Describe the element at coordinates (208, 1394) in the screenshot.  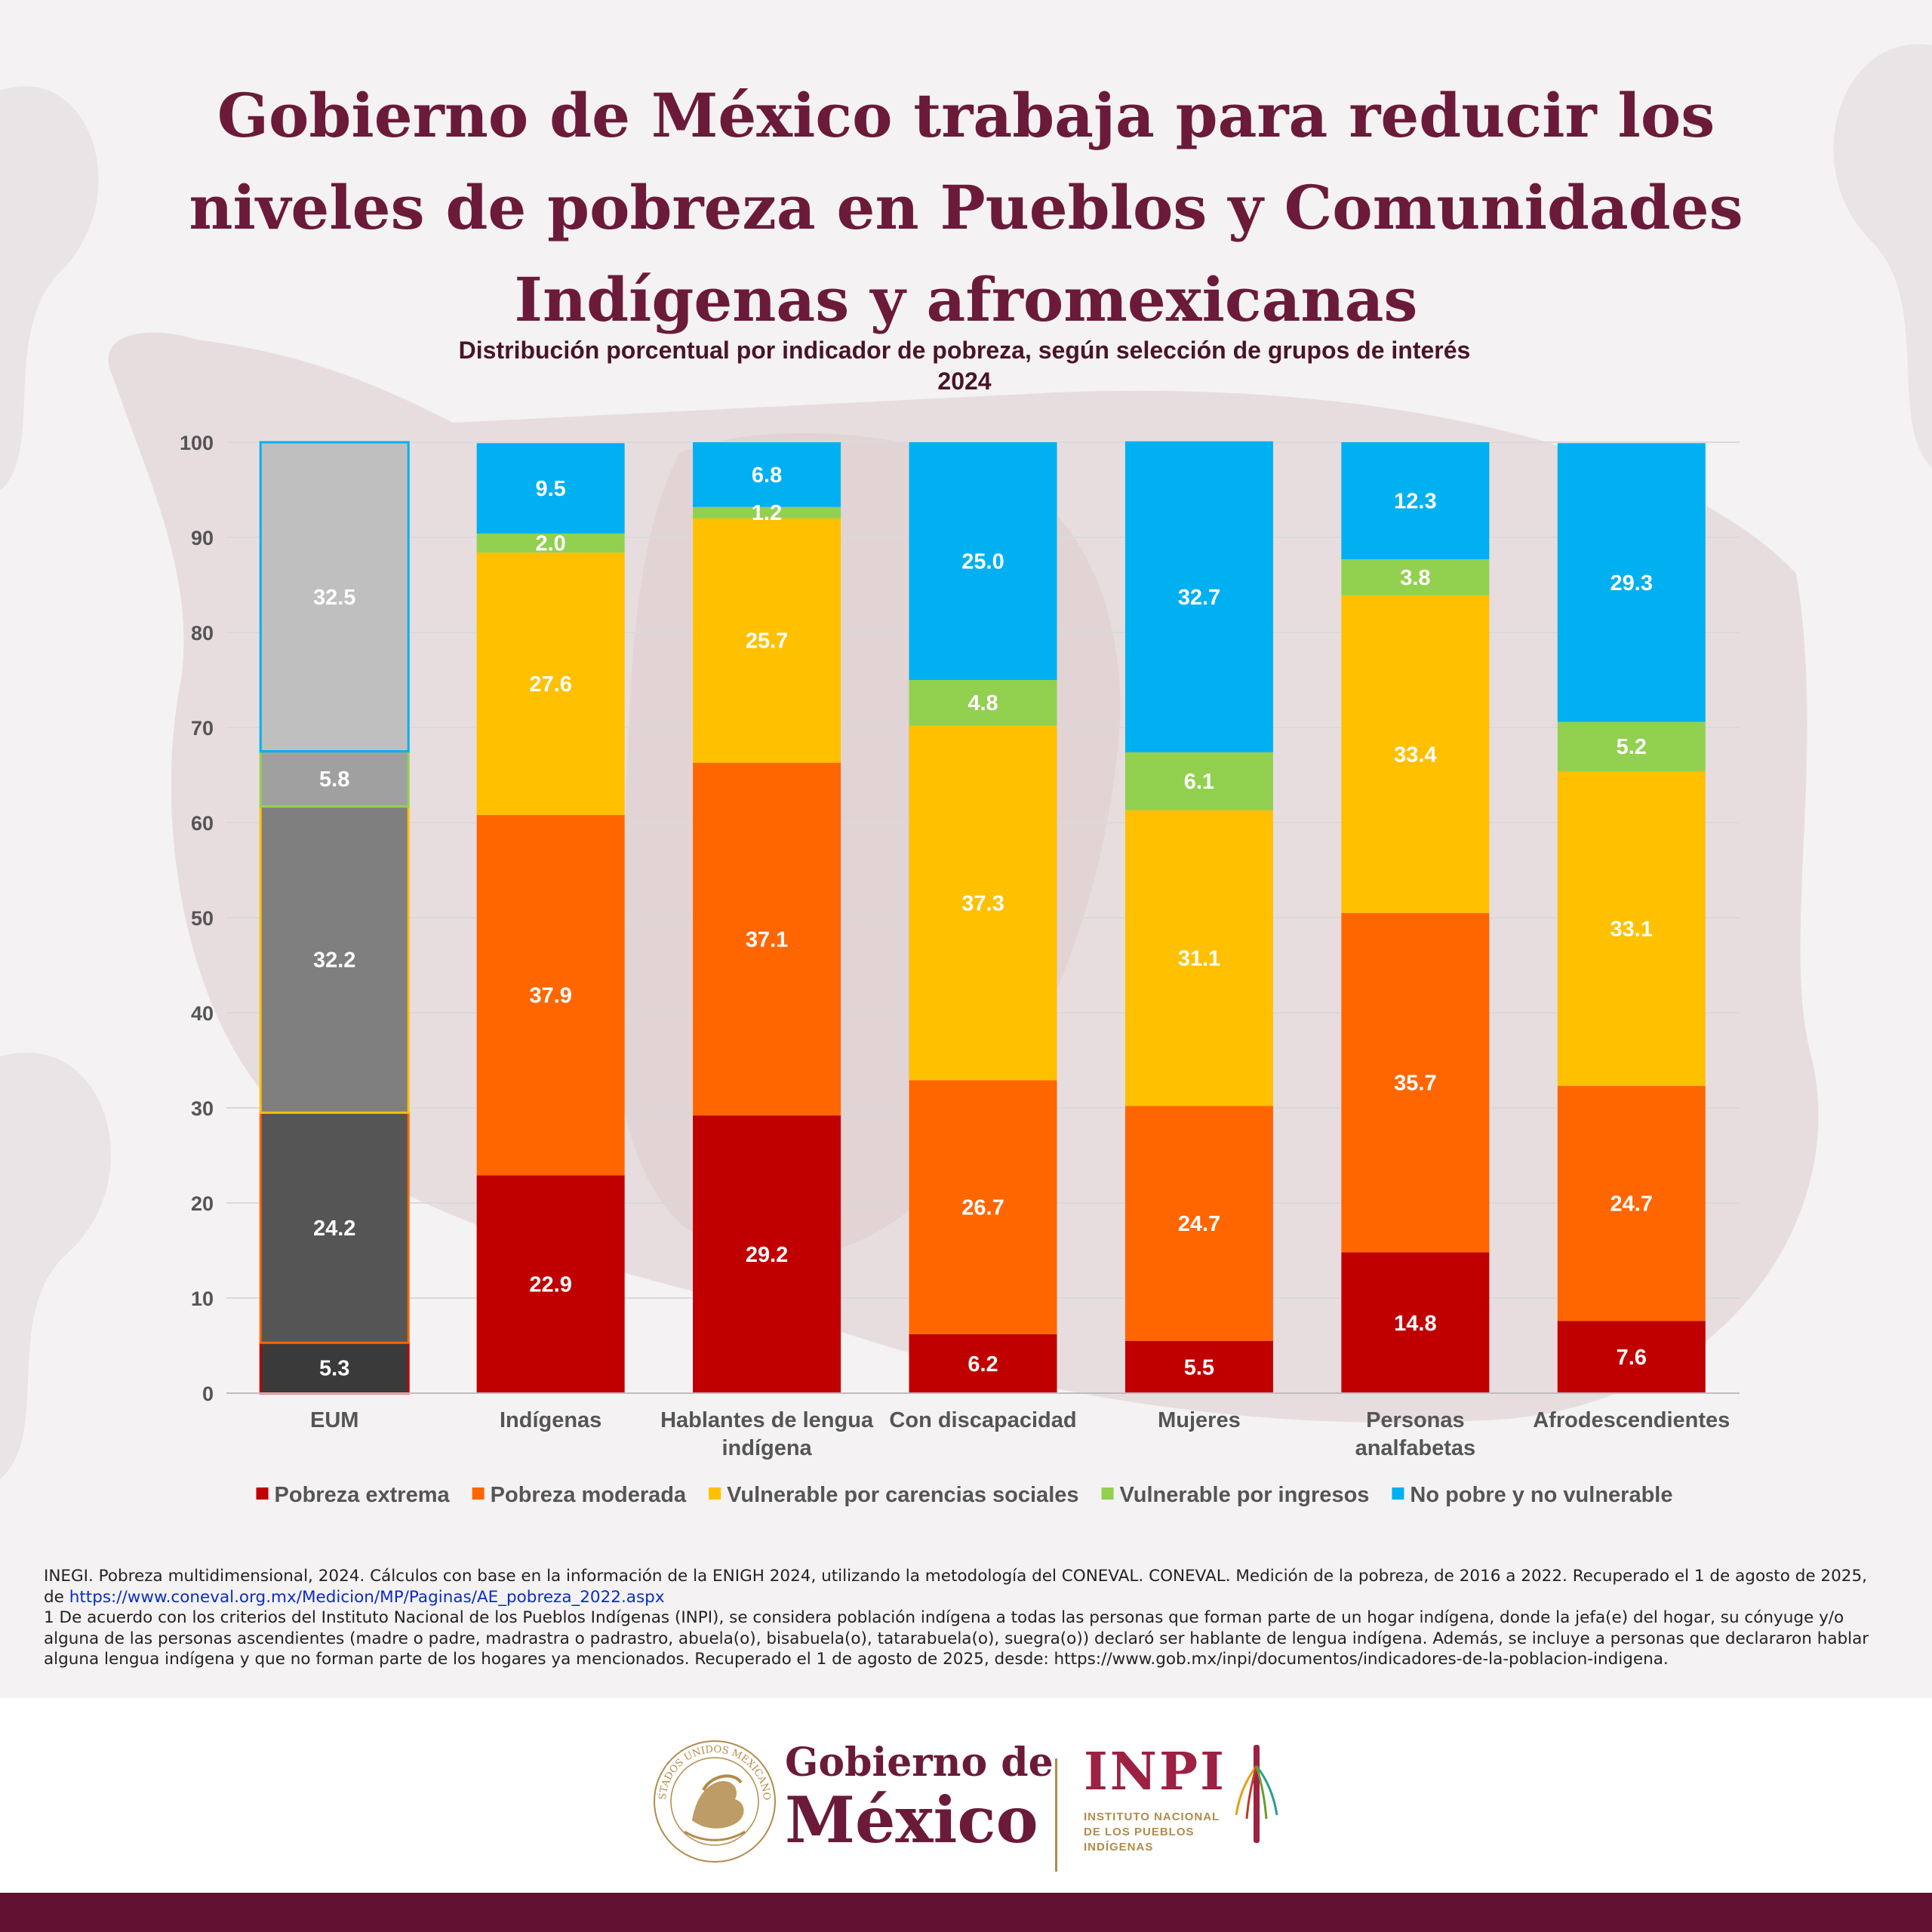
I see `y-tick-label: 0` at that location.